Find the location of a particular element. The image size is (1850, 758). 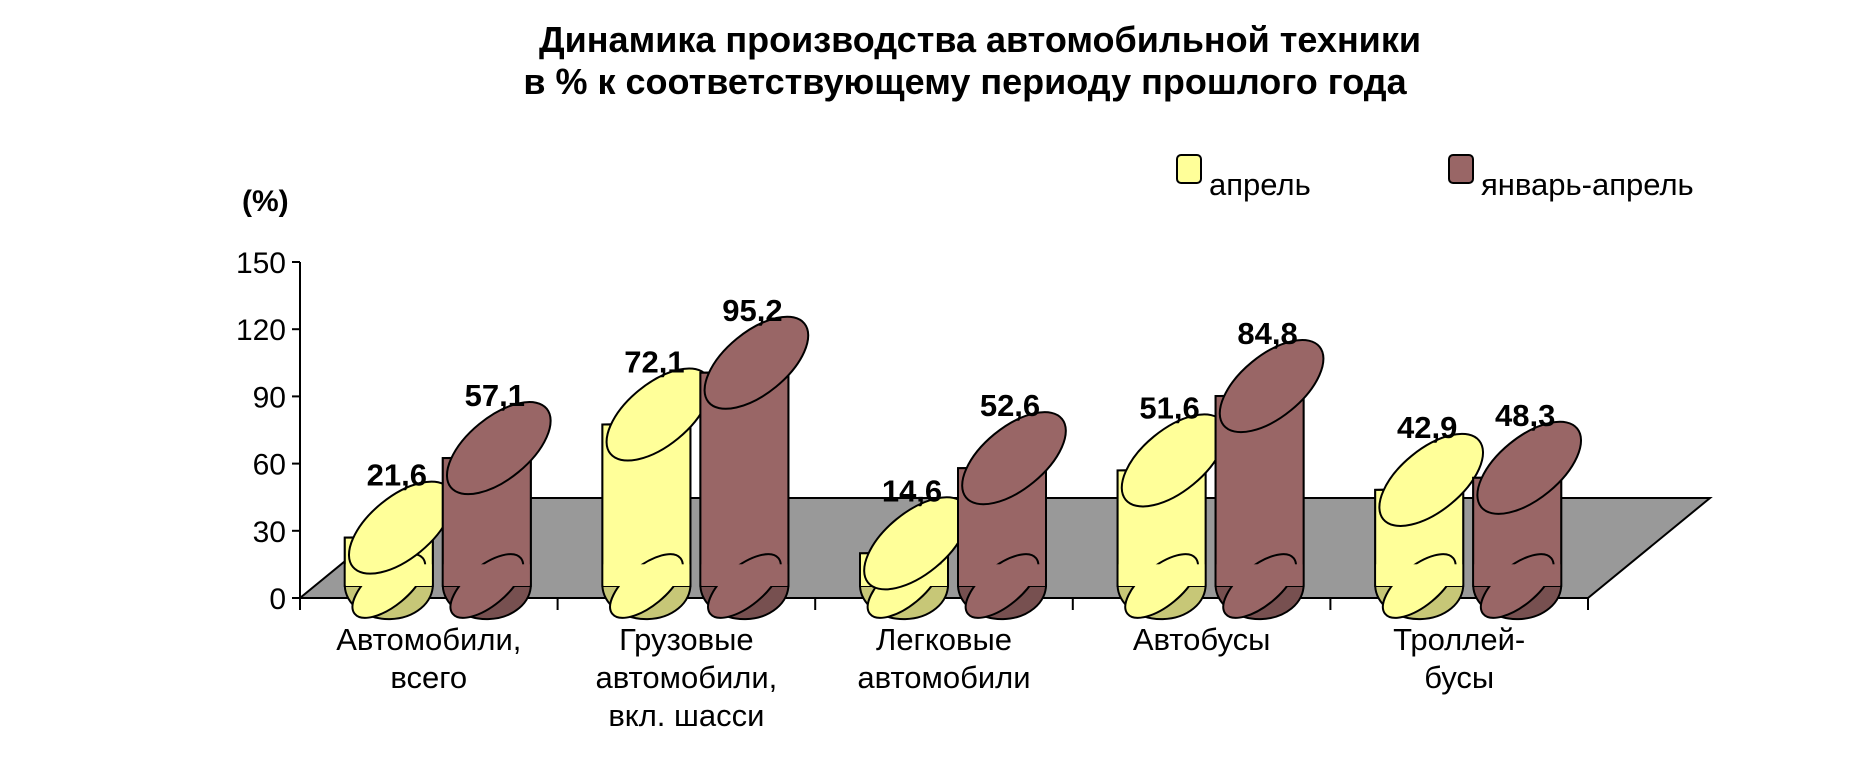

y-tick-label: 60 is located at coordinates (269, 465).